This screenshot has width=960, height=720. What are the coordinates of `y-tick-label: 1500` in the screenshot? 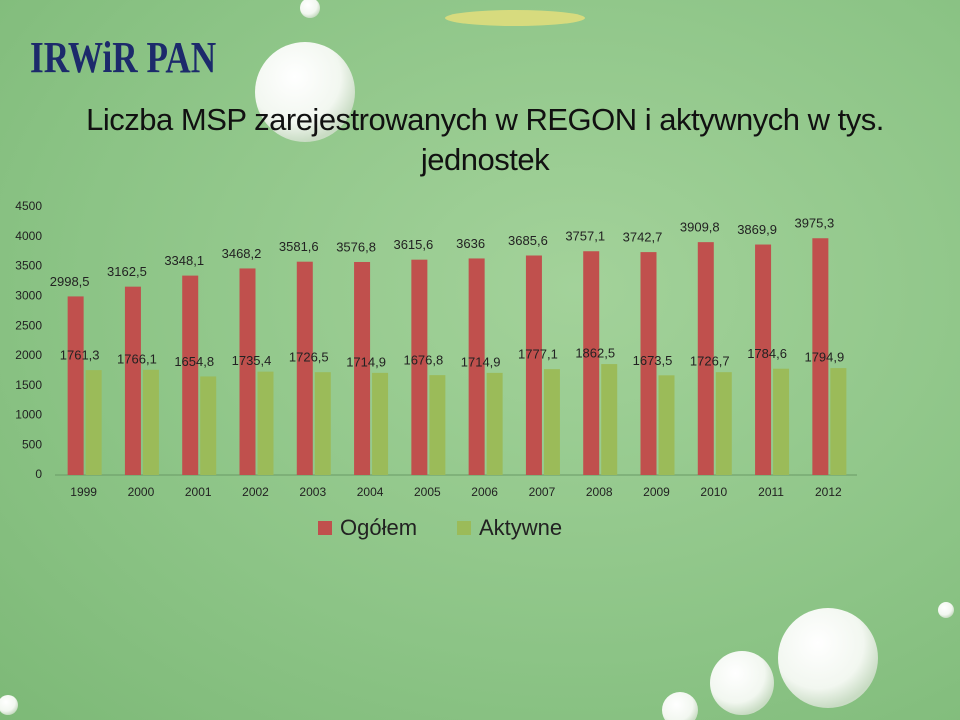 It's located at (28, 385).